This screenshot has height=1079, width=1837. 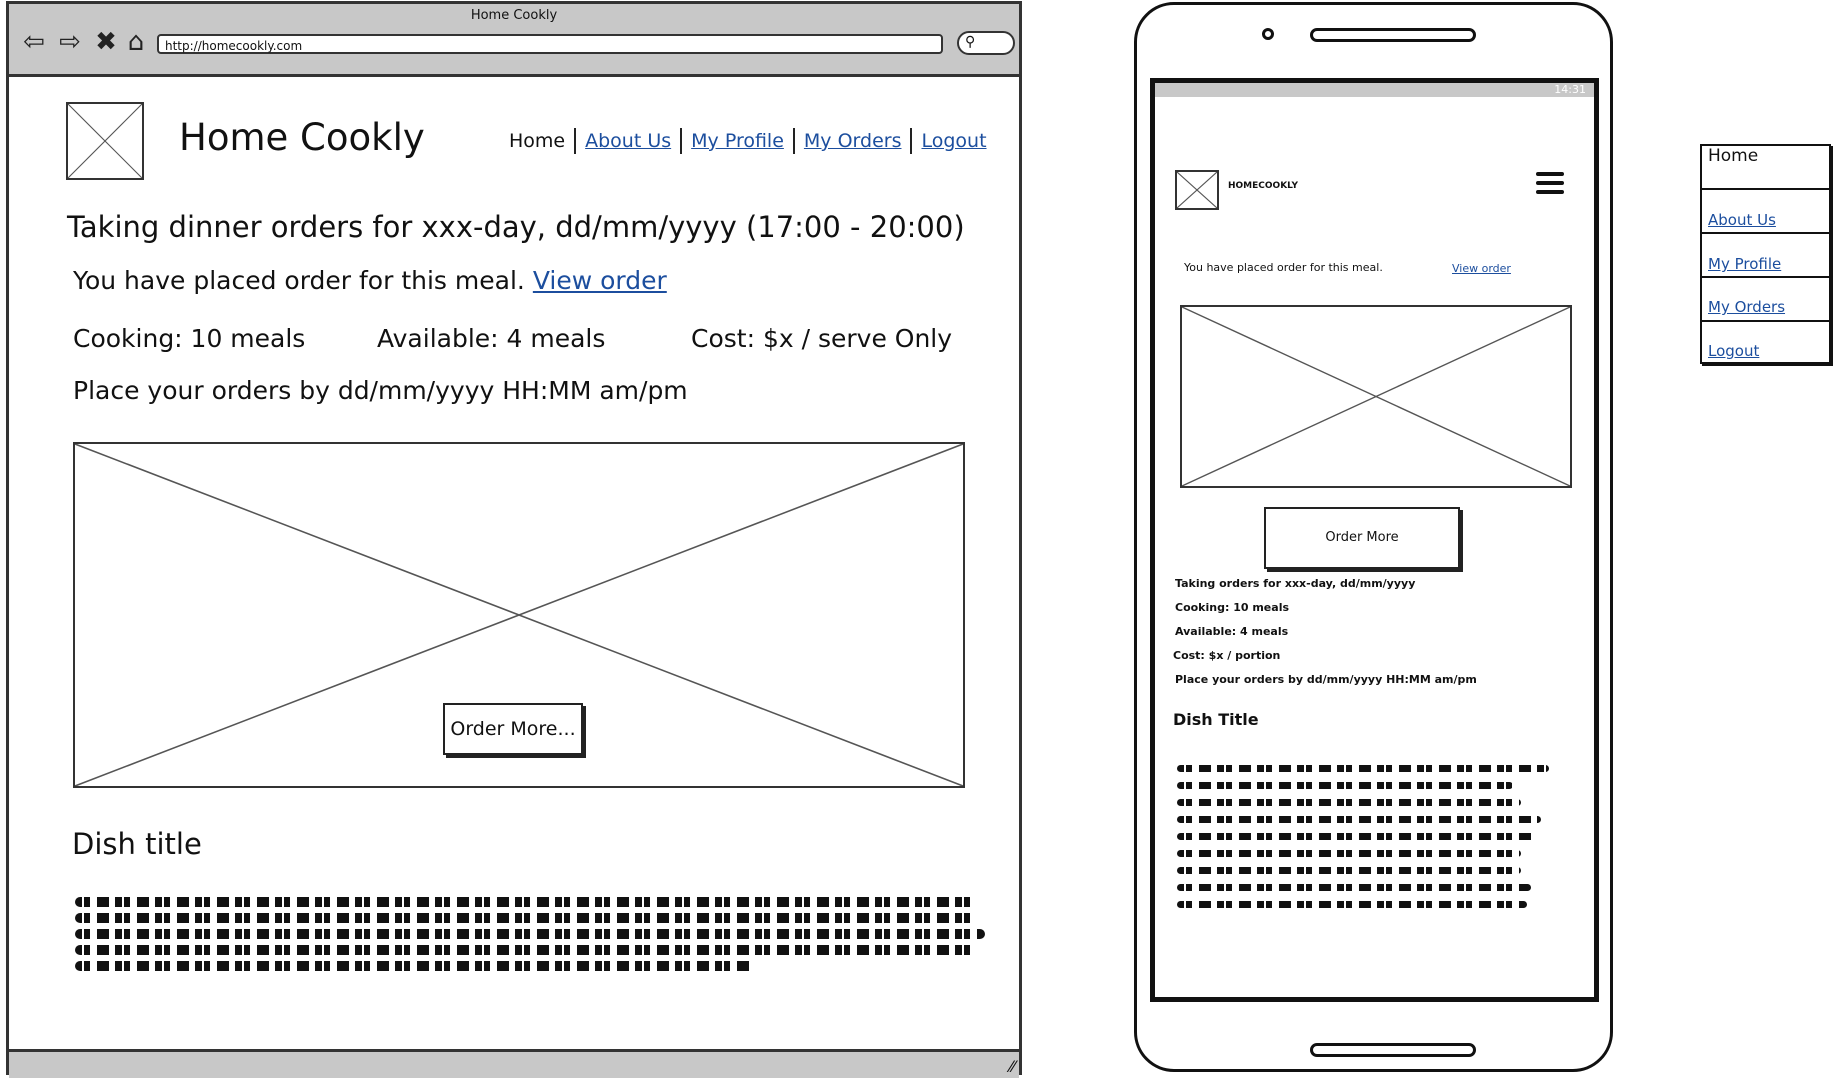 I want to click on hamburger-menu-icon, so click(x=1550, y=185).